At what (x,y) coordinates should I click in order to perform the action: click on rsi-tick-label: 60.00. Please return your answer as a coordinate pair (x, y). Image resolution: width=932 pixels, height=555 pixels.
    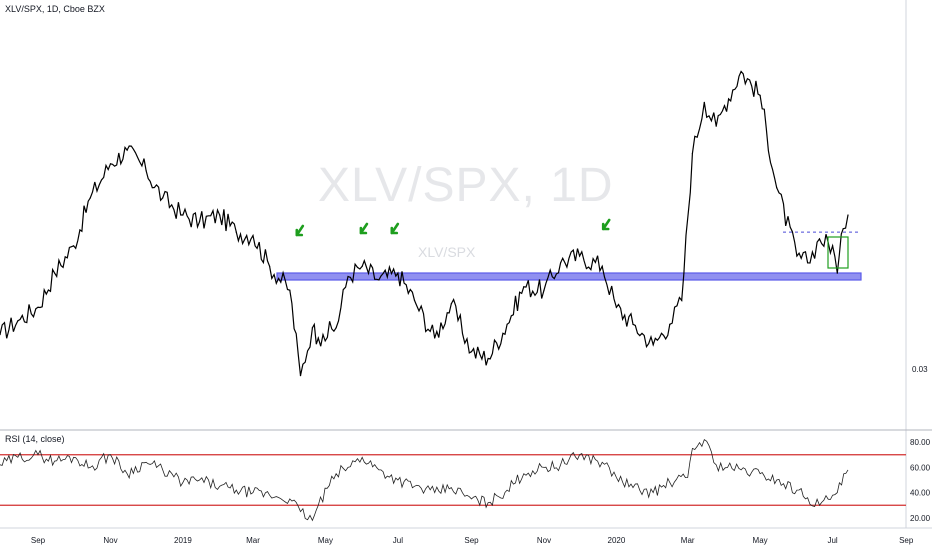
    Looking at the image, I should click on (920, 467).